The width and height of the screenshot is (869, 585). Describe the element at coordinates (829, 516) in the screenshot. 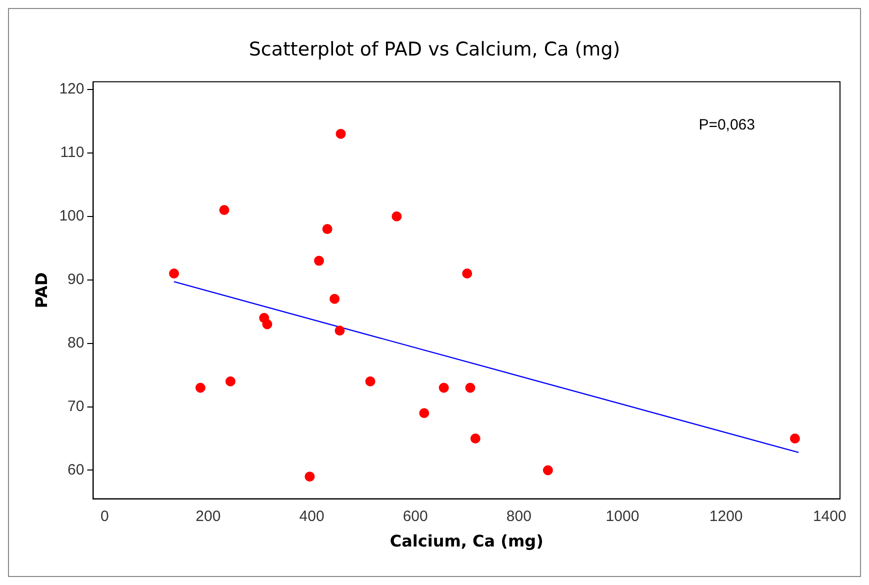

I see `x-tick-label: 1400` at that location.